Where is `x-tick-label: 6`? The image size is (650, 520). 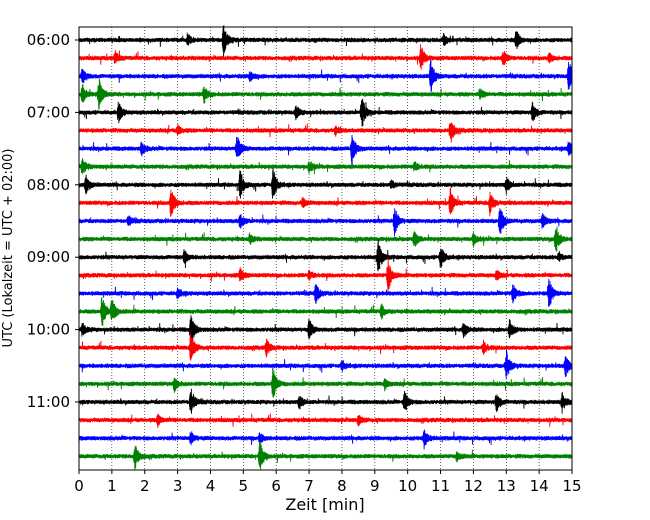
x-tick-label: 6 is located at coordinates (276, 486).